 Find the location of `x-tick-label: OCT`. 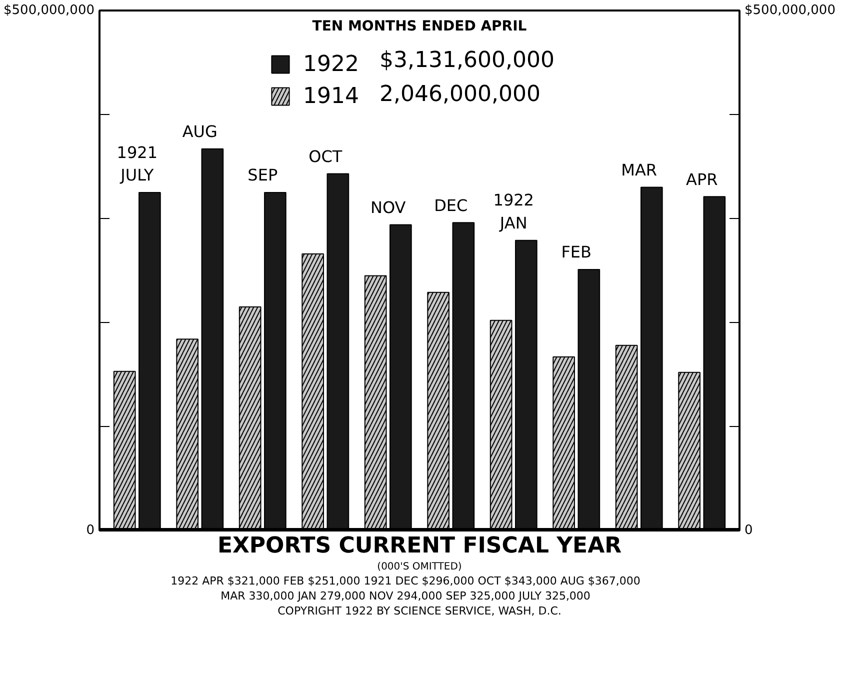

x-tick-label: OCT is located at coordinates (325, 156).